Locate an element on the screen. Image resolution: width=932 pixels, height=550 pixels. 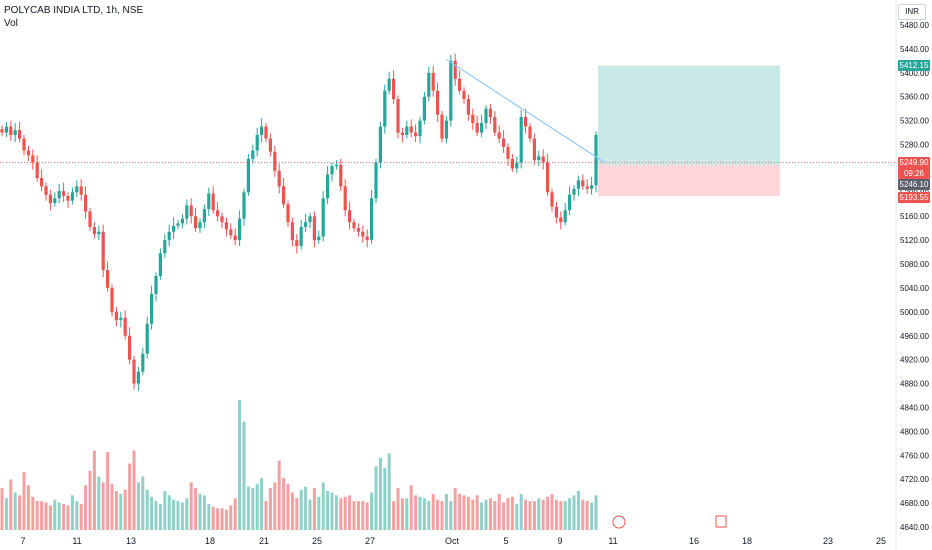
currency-button: INR is located at coordinates (912, 12).